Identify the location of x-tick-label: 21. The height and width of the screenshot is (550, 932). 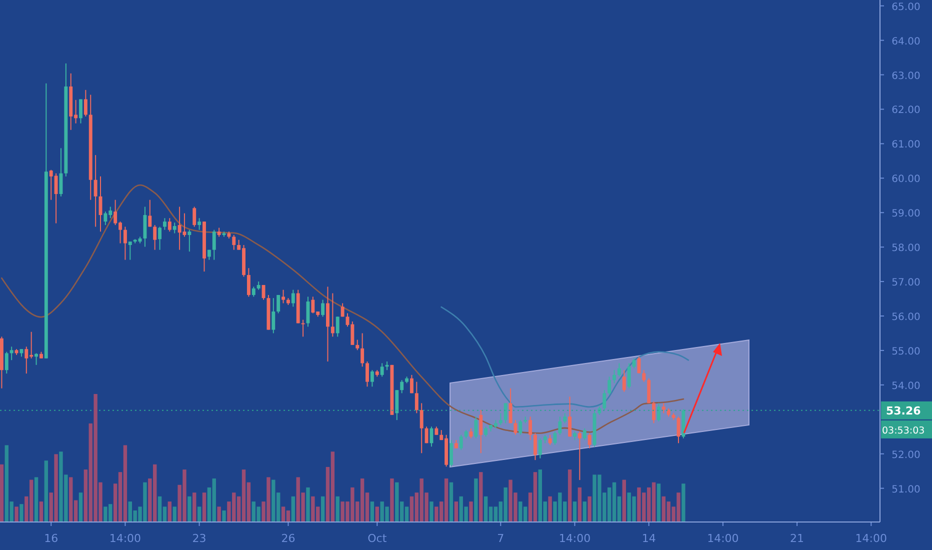
(797, 538).